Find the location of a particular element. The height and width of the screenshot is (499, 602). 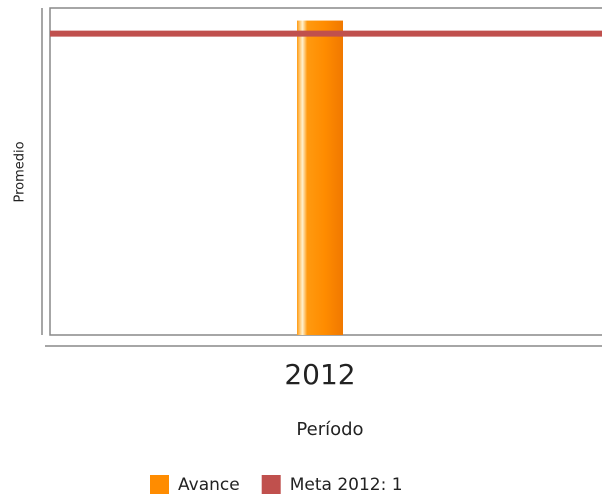

x-tick-label: 2012 is located at coordinates (319, 374).